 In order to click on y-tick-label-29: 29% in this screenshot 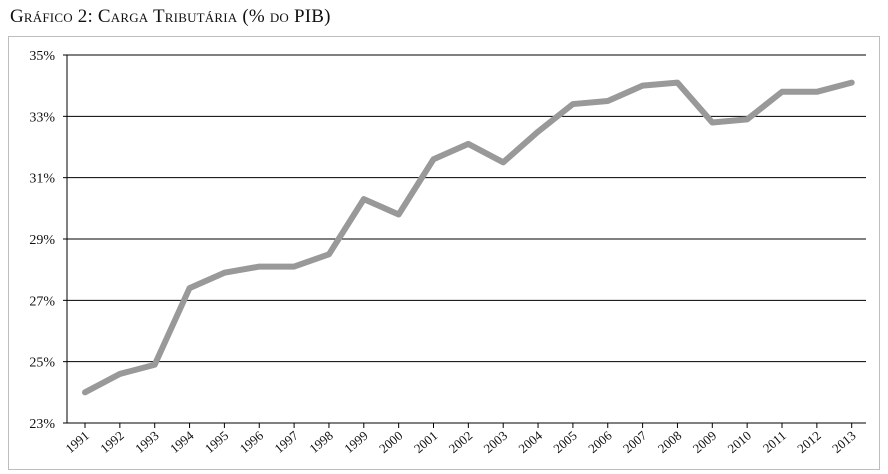, I will do `click(42, 240)`.